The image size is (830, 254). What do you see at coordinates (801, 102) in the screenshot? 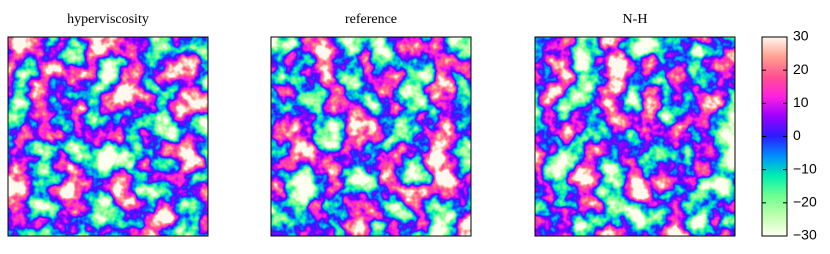
I see `tick-label: 10` at bounding box center [801, 102].